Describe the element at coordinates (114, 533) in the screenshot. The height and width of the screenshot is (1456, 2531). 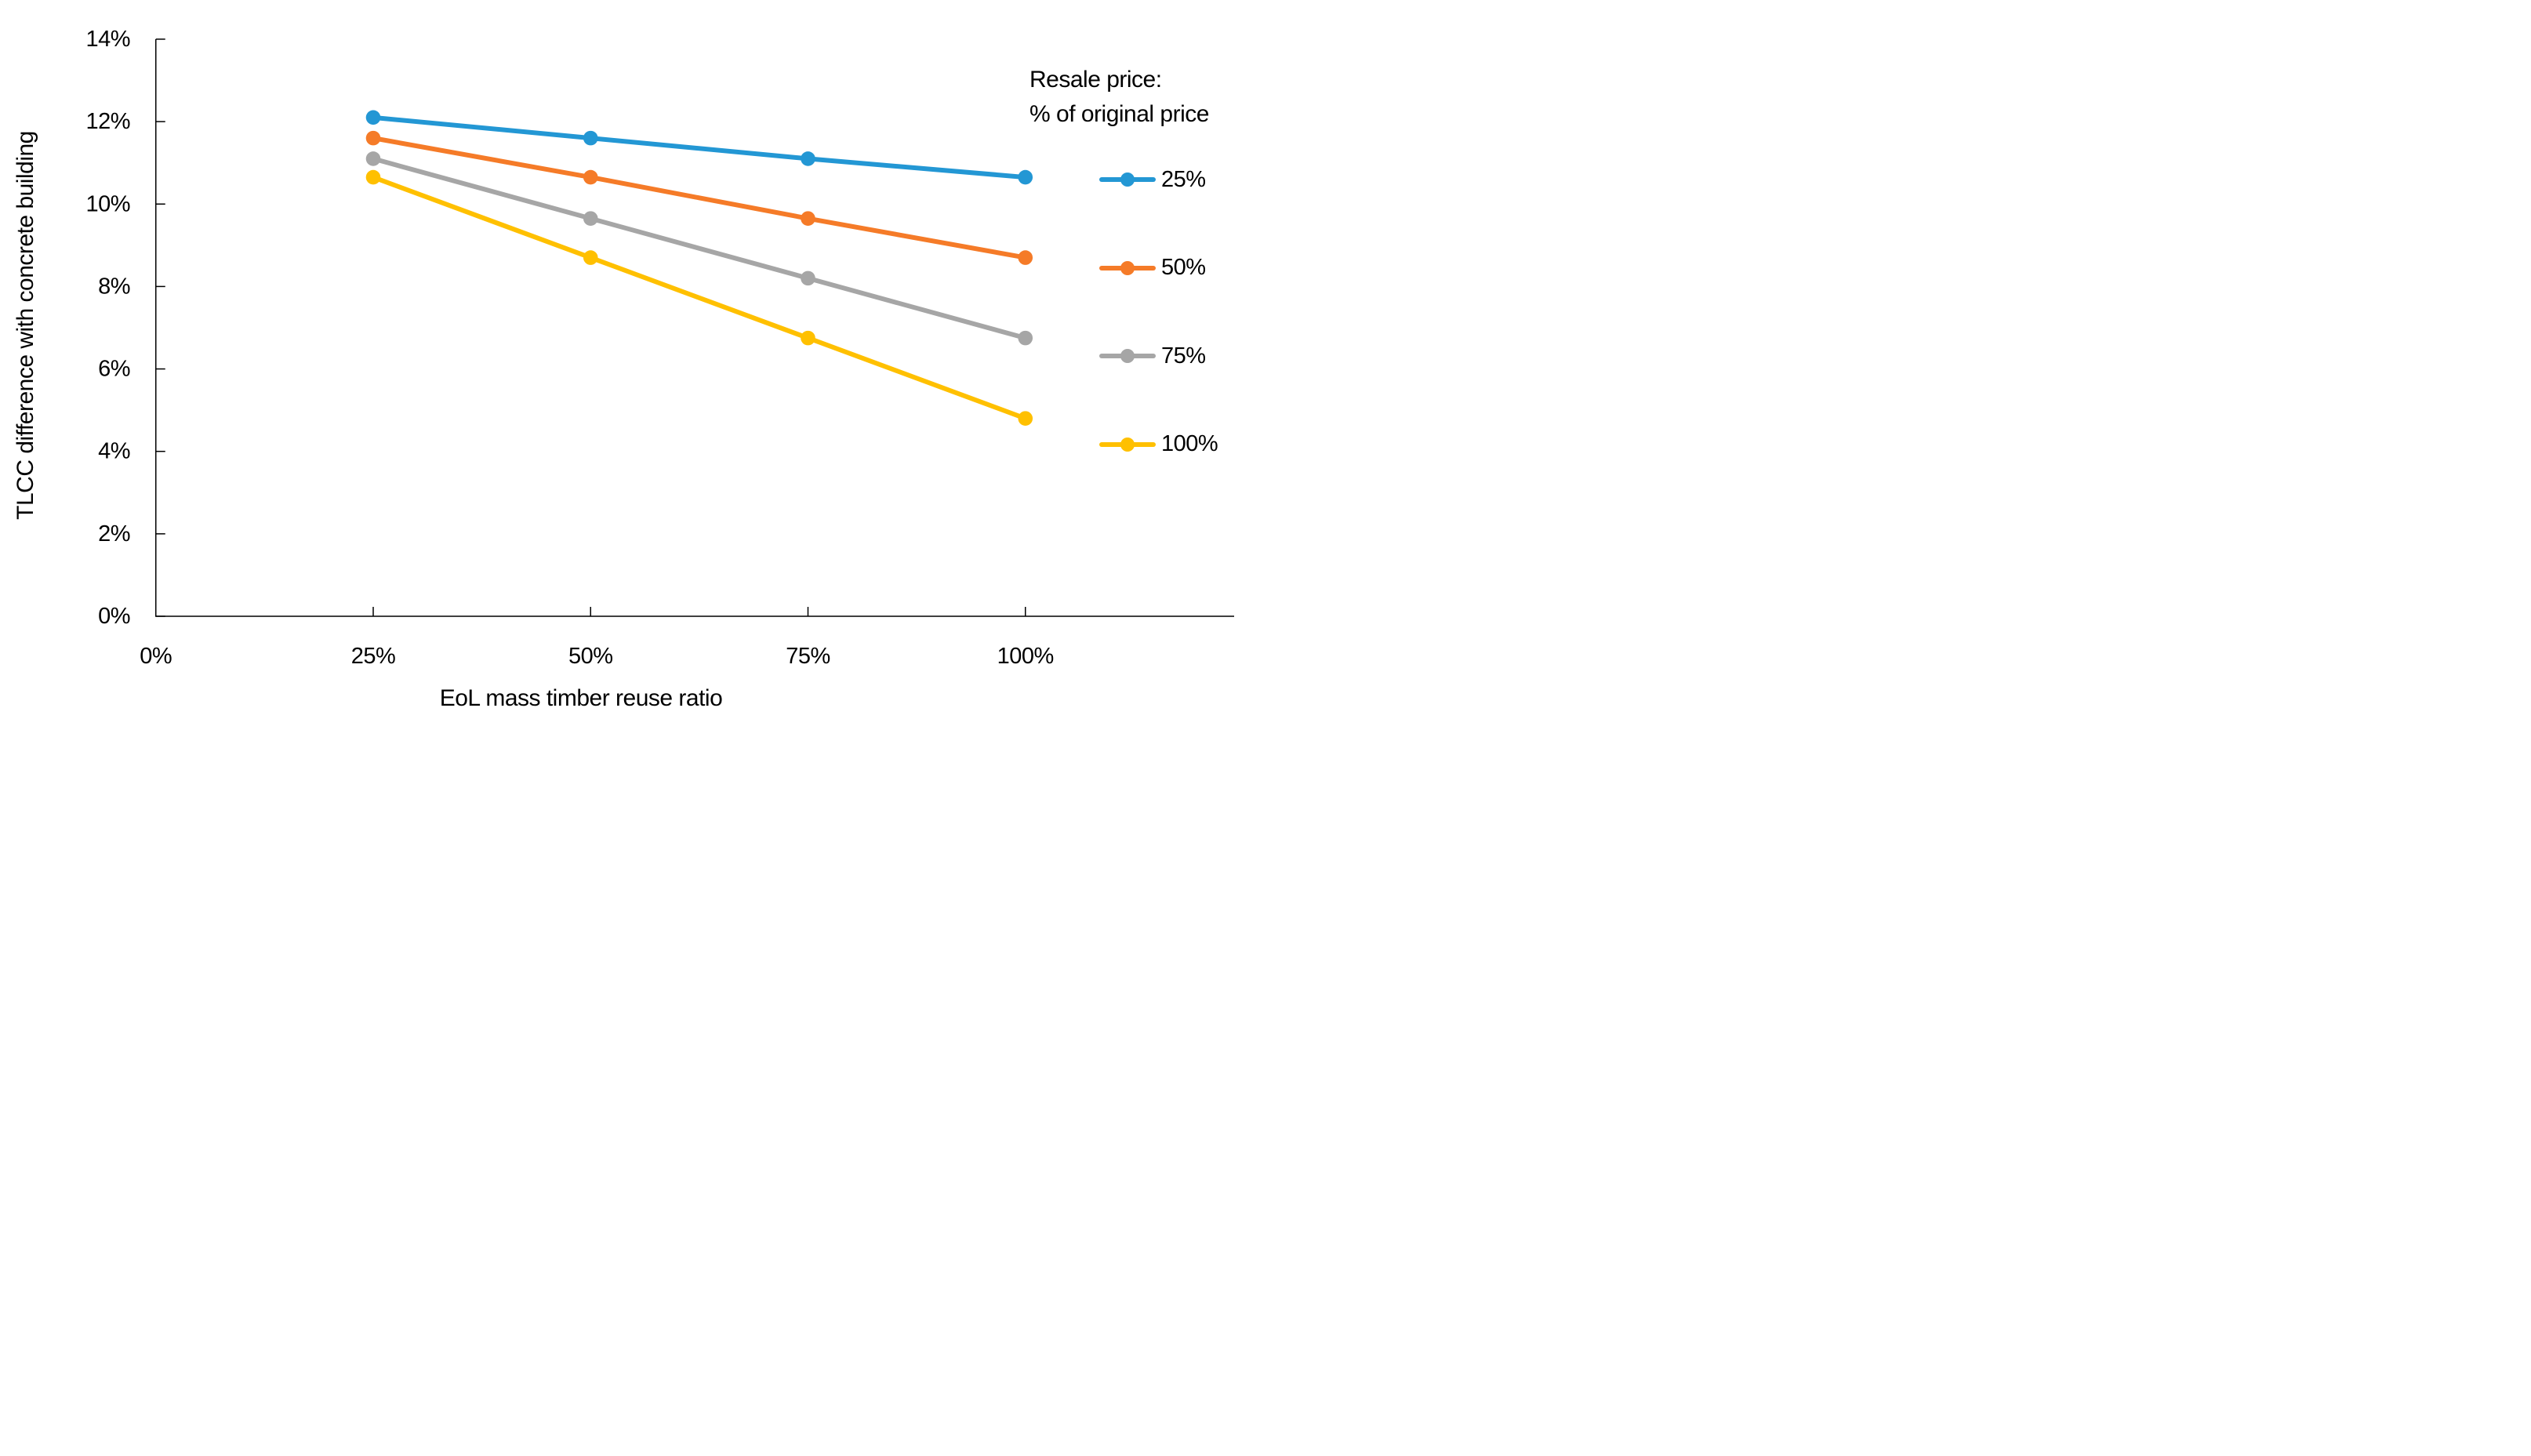
I see `y-axis-tick-label: 2%` at that location.